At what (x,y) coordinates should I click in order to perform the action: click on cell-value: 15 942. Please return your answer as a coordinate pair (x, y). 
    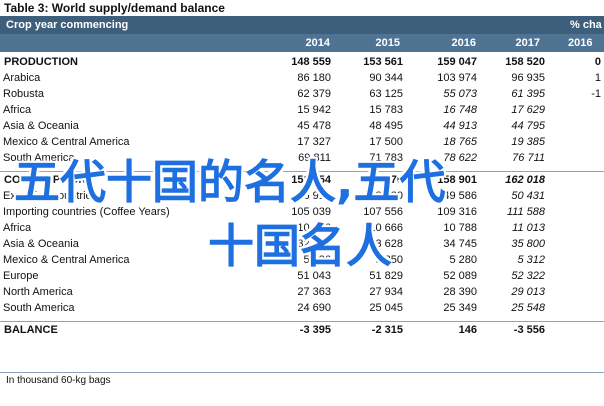
    Looking at the image, I should click on (314, 110).